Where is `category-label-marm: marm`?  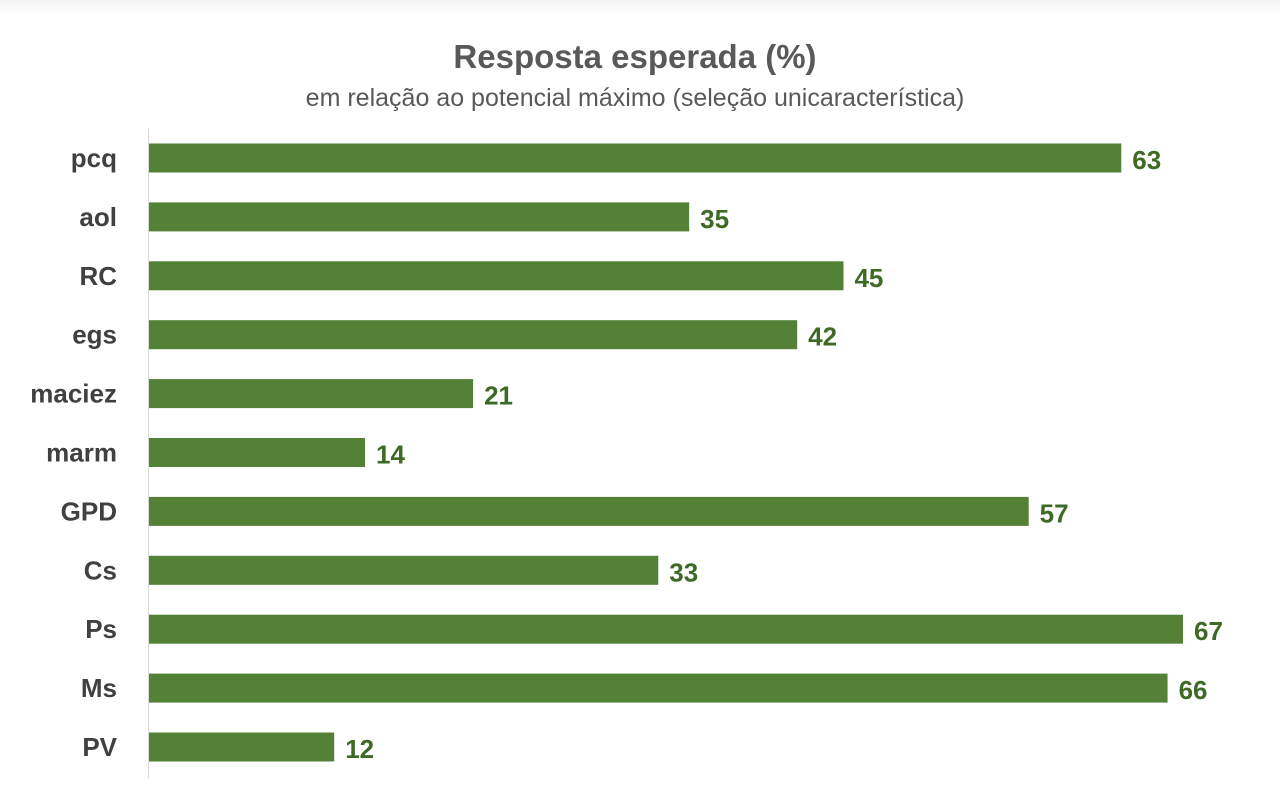 category-label-marm: marm is located at coordinates (81, 453).